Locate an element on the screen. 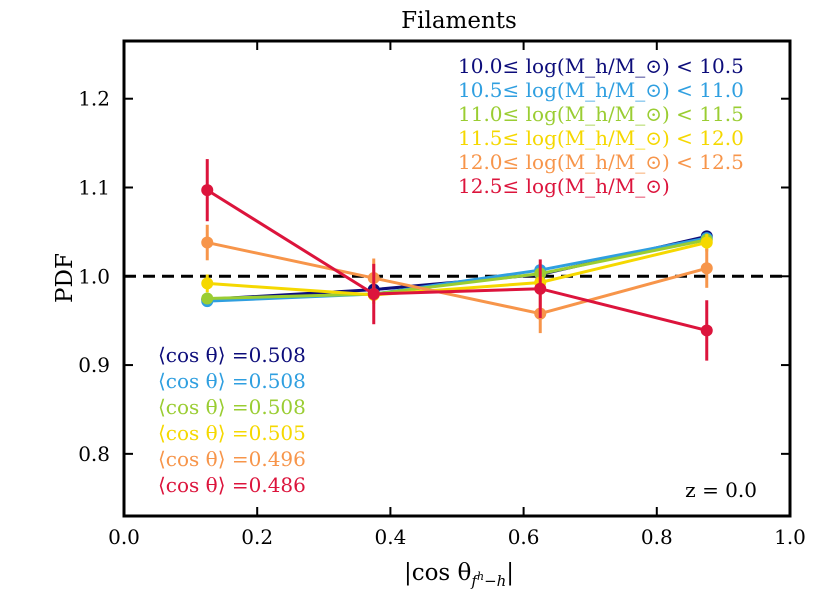  y-tick-label: 1.1 is located at coordinates (94, 187).